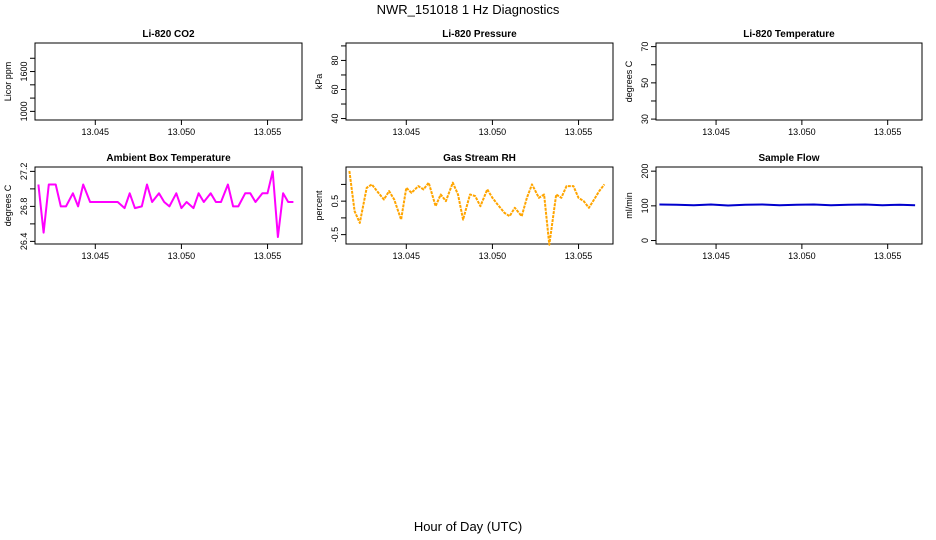  Describe the element at coordinates (479, 158) in the screenshot. I see `panel-title: Gas Stream RH` at that location.